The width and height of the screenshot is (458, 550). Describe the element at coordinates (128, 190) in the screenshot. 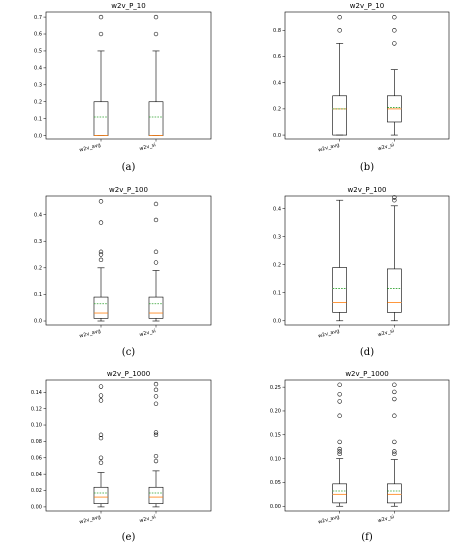

I see `chart-title: w2v_P_100` at that location.